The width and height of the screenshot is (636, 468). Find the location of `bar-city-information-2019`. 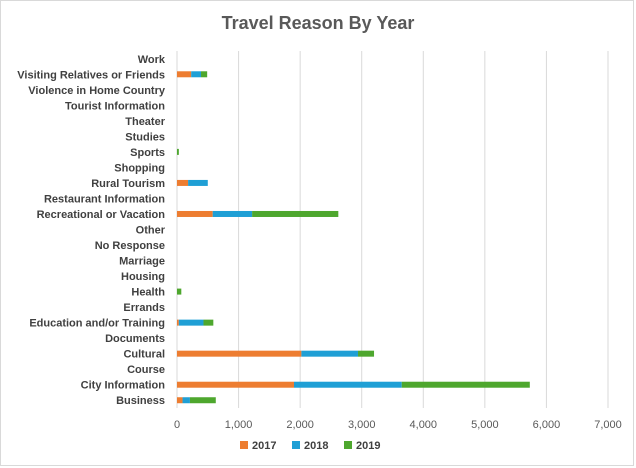

bar-city-information-2019 is located at coordinates (465, 384).